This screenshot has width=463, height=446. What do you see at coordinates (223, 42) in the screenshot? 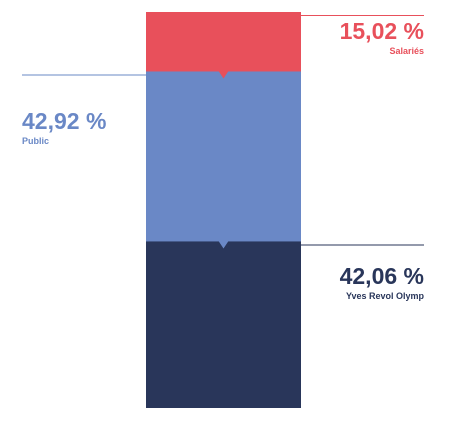
I see `bar-segment-salaries` at bounding box center [223, 42].